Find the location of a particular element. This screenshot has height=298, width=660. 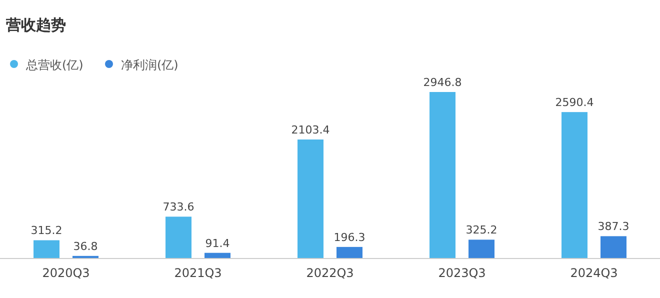

data-label: 36.8 is located at coordinates (85, 246).